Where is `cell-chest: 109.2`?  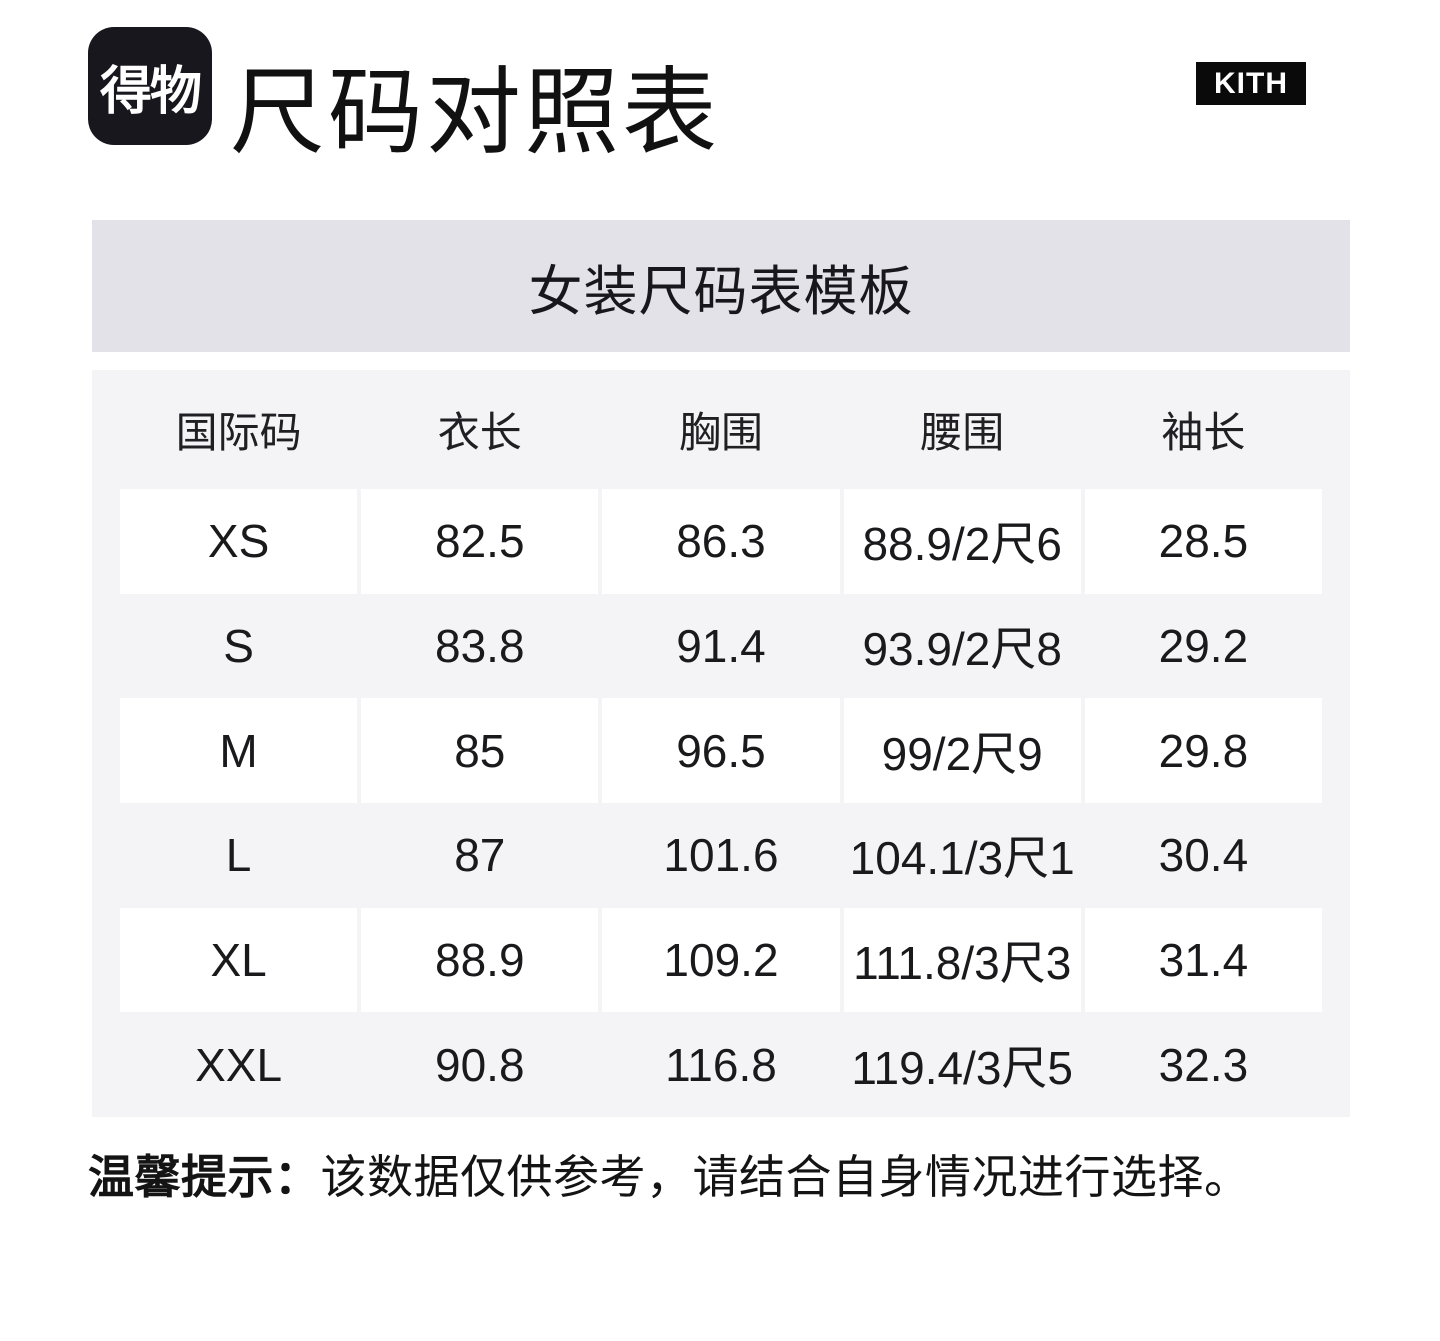 cell-chest: 109.2 is located at coordinates (721, 960).